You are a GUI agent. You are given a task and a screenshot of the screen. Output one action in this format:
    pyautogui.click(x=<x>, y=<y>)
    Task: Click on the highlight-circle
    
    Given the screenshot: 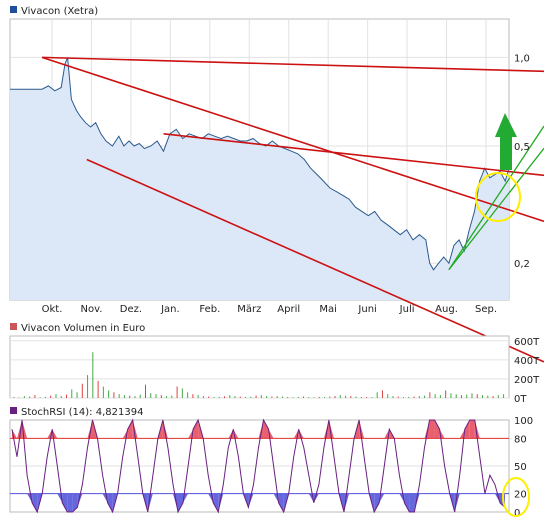 What is the action you would take?
    pyautogui.click(x=498, y=197)
    